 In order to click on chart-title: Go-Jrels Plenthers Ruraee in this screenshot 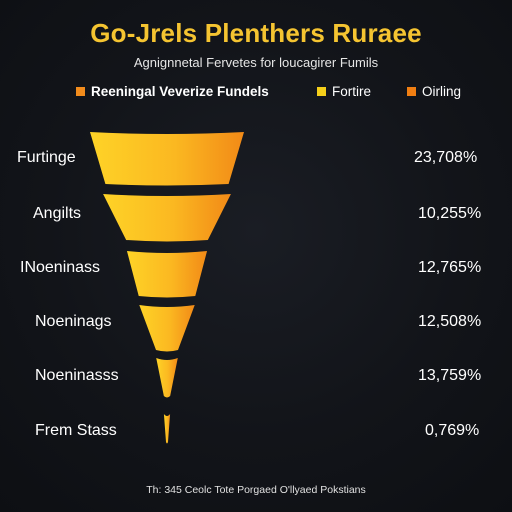, I will do `click(256, 33)`.